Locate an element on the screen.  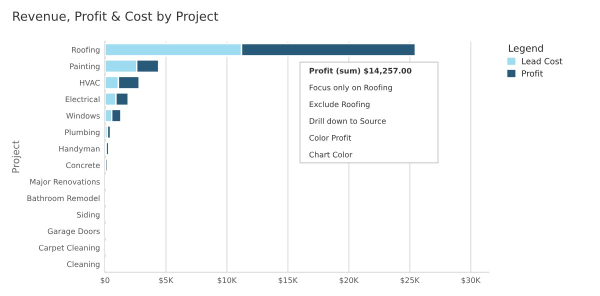
chart-title: Revenue, Profit & Cost by Project is located at coordinates (115, 17).